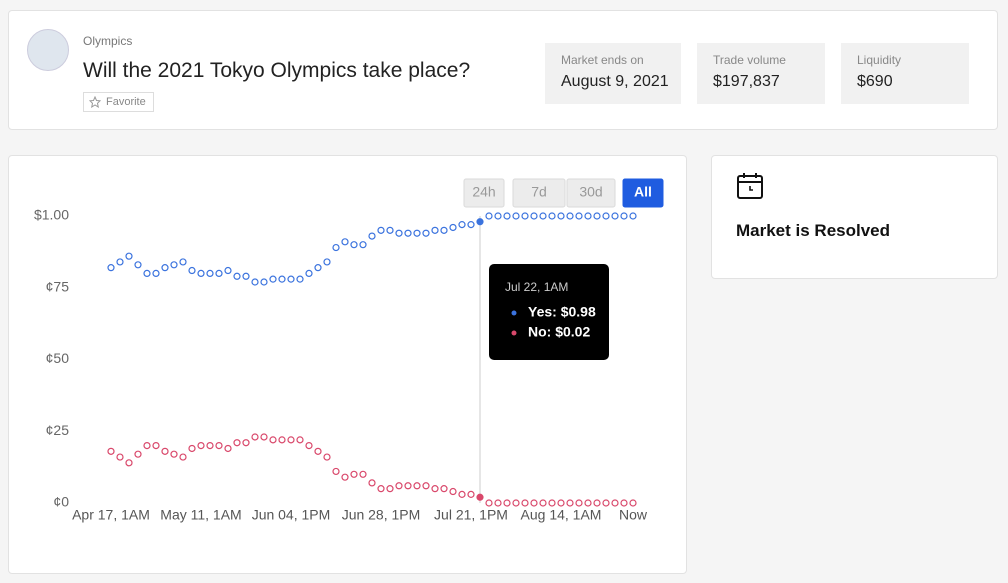 The width and height of the screenshot is (1008, 583). I want to click on favorite-button: Favorite, so click(118, 102).